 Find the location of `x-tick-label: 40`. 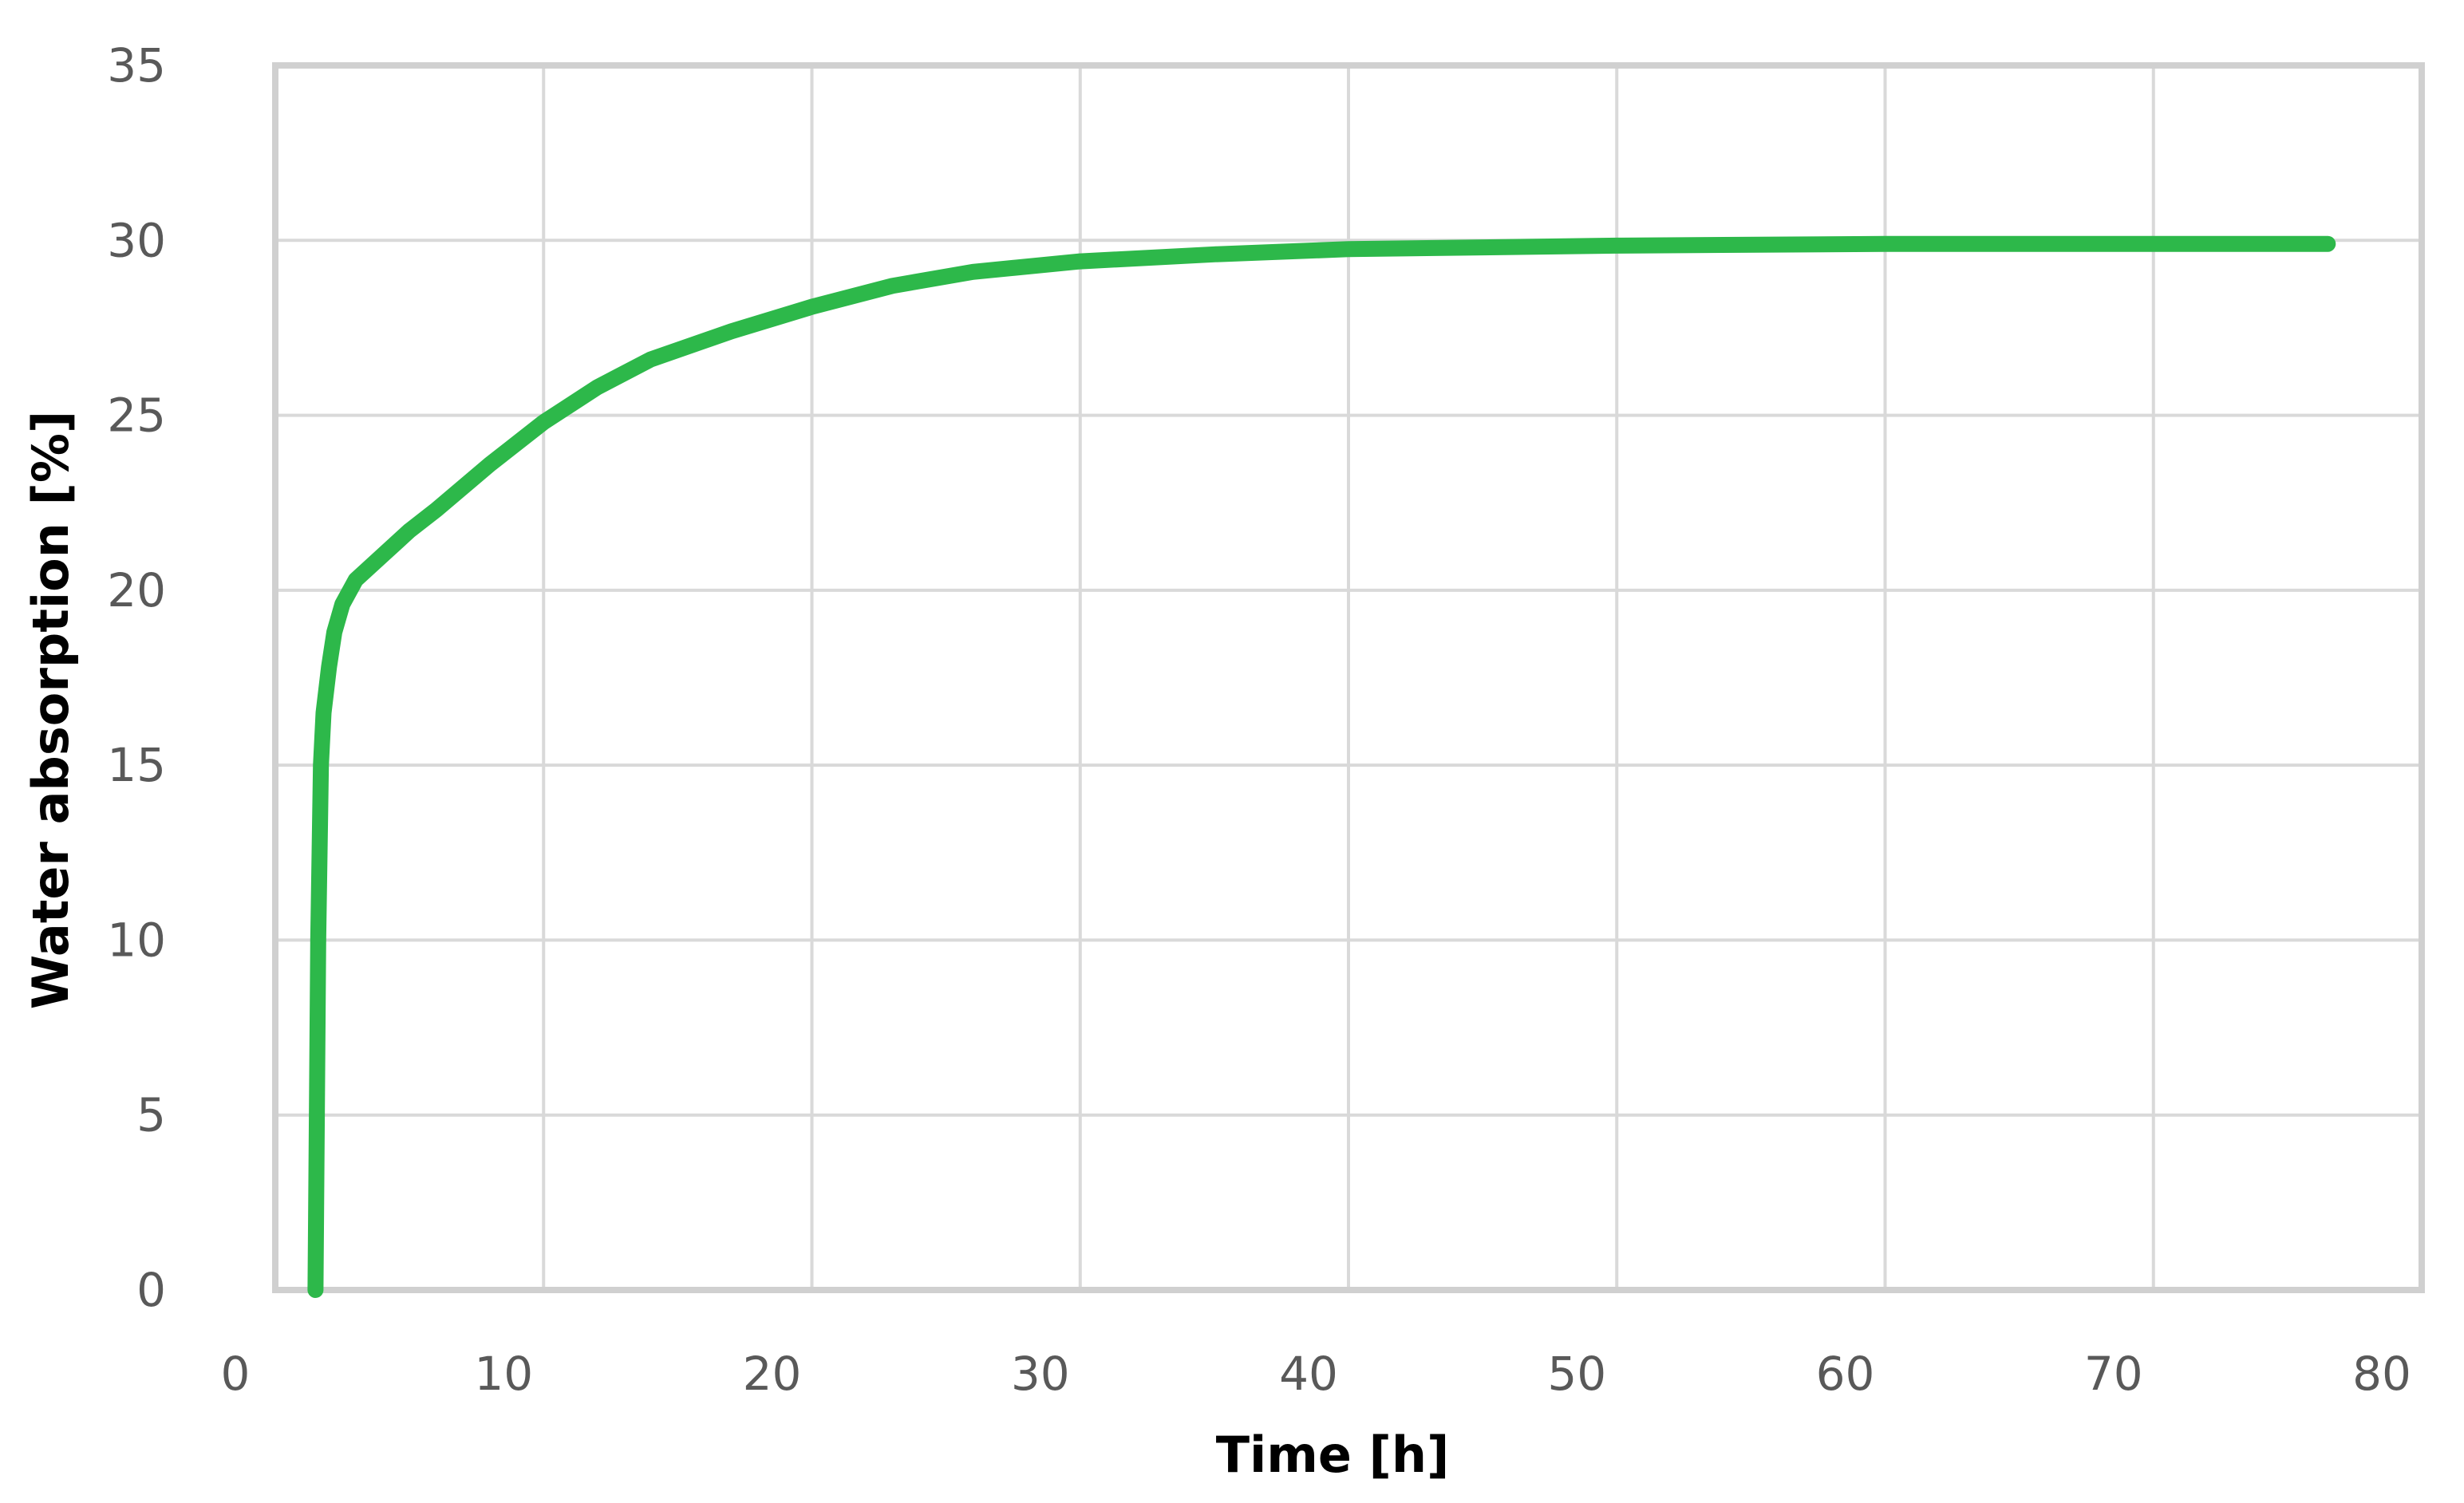

x-tick-label: 40 is located at coordinates (1308, 1374).